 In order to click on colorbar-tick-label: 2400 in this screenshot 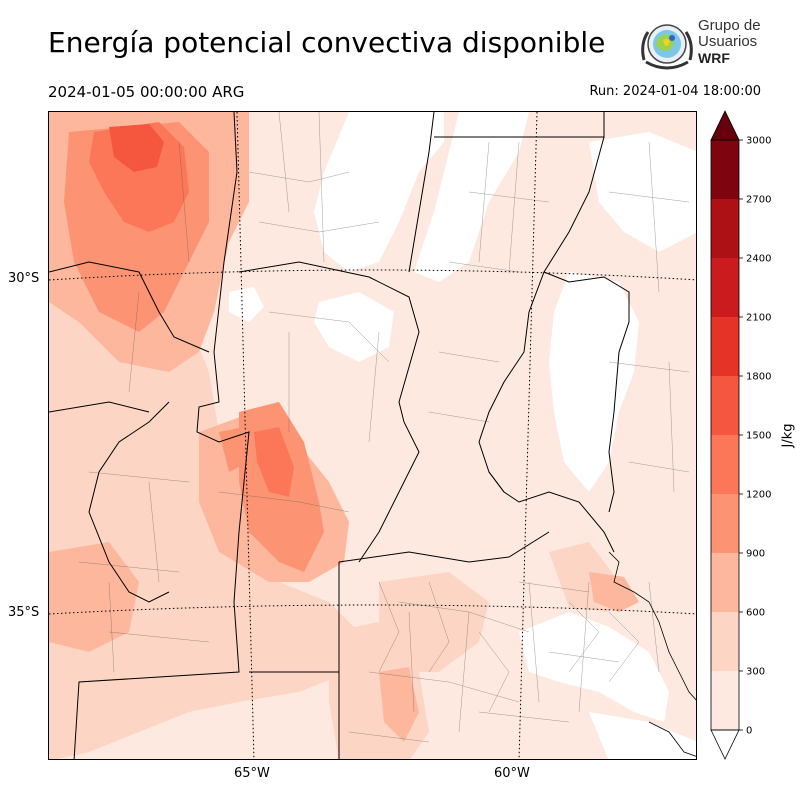, I will do `click(758, 259)`.